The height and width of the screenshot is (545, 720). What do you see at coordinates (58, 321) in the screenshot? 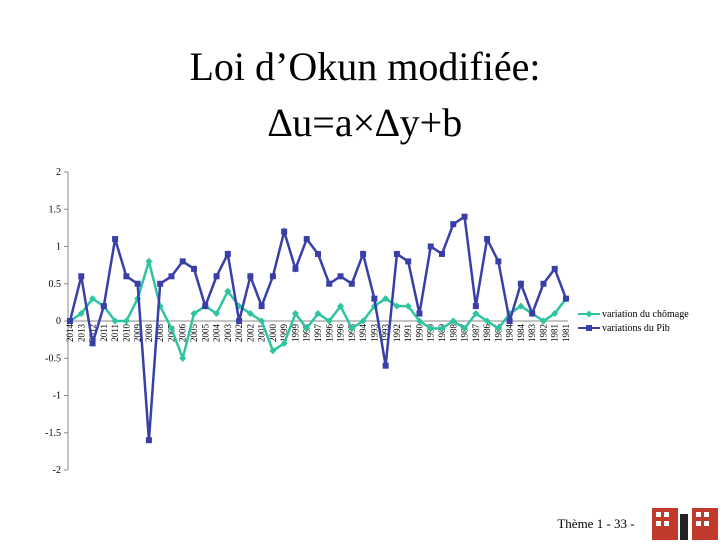
I see `y-tick-label: 0` at bounding box center [58, 321].